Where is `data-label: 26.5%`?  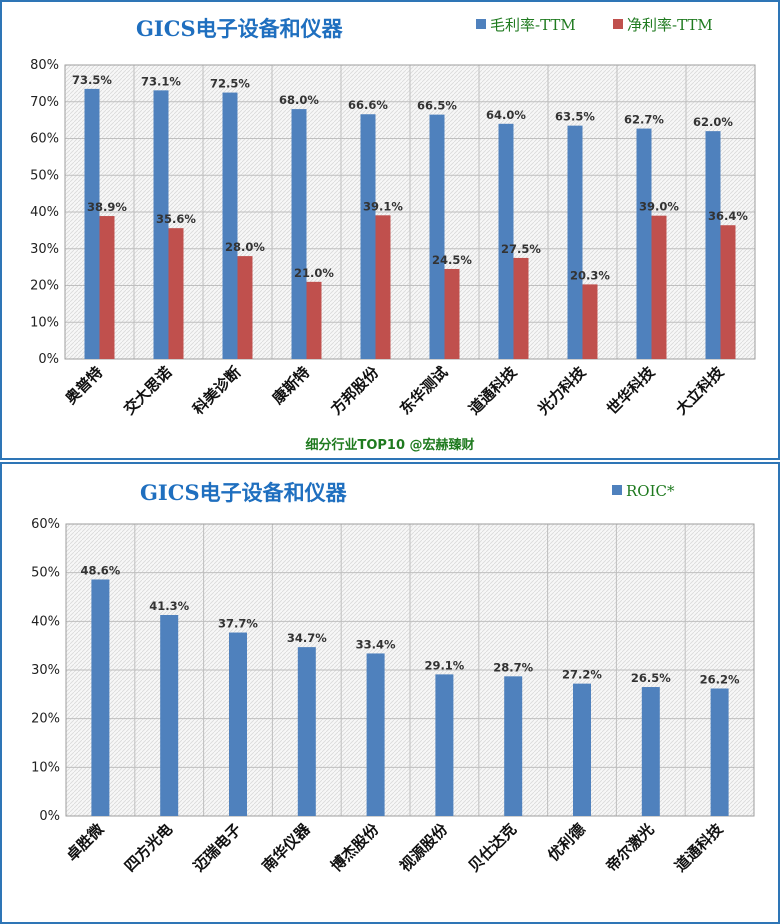 data-label: 26.5% is located at coordinates (651, 678).